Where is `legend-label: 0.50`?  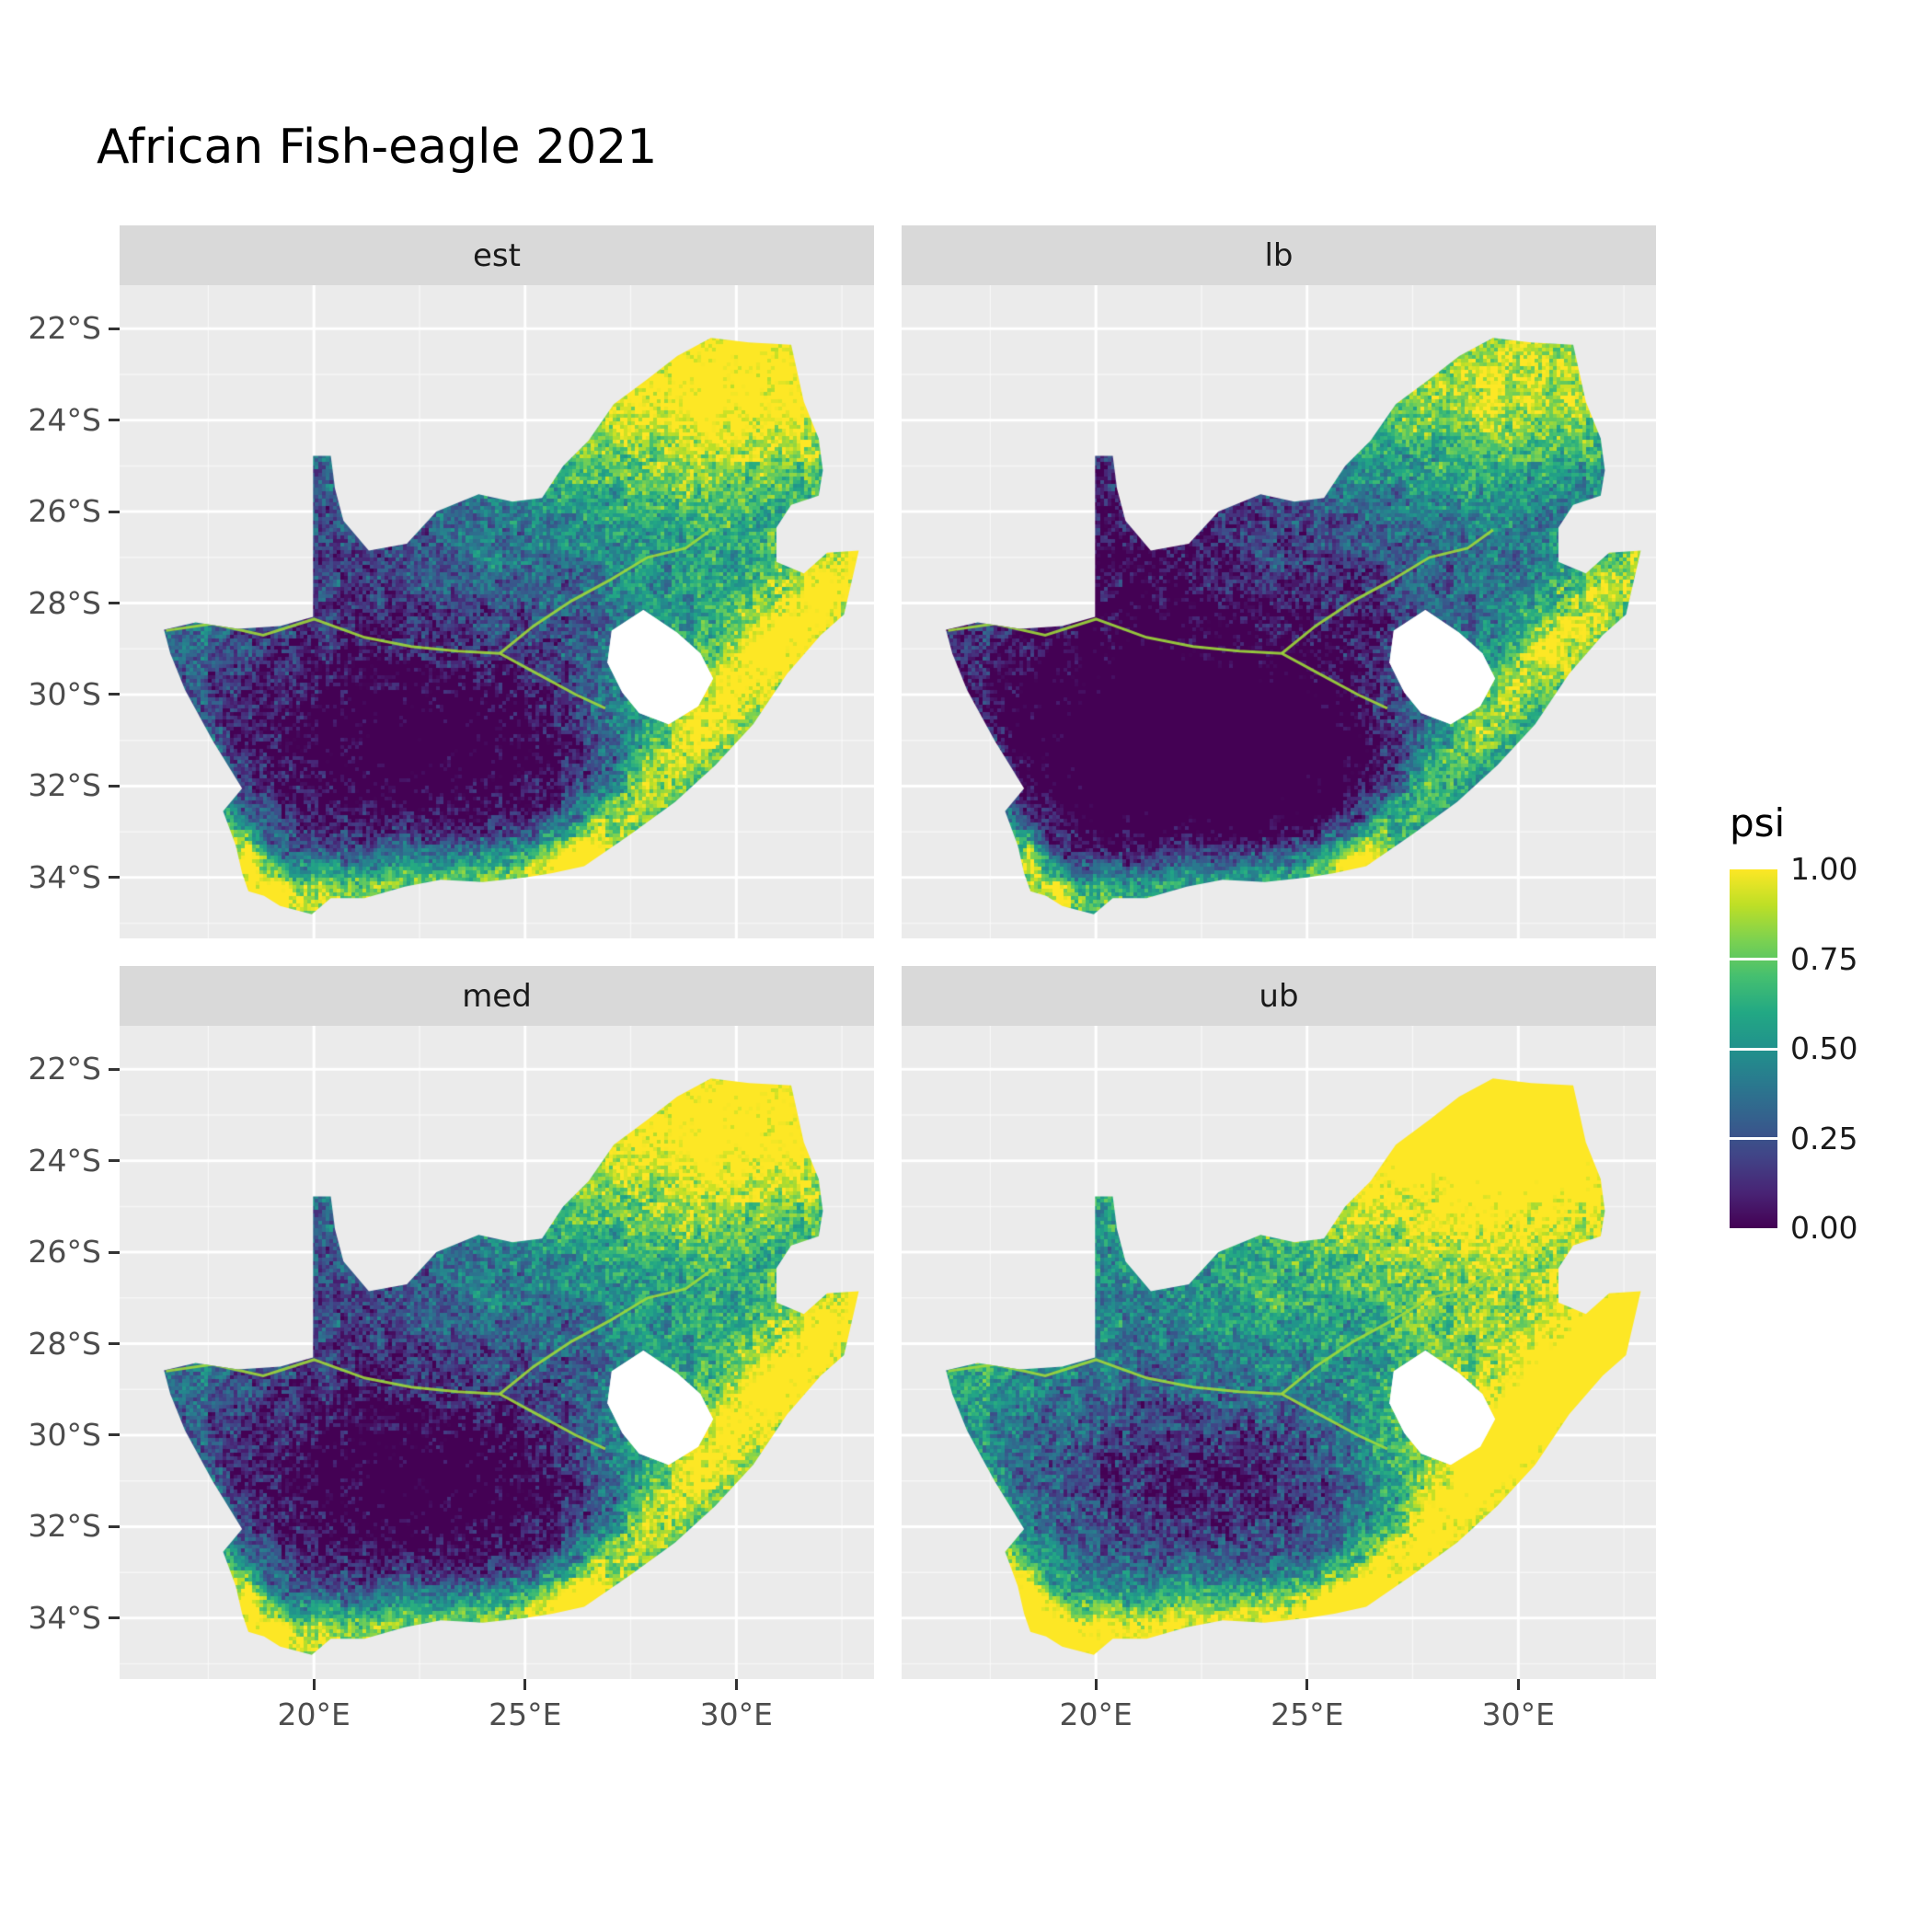
legend-label: 0.50 is located at coordinates (1824, 1048).